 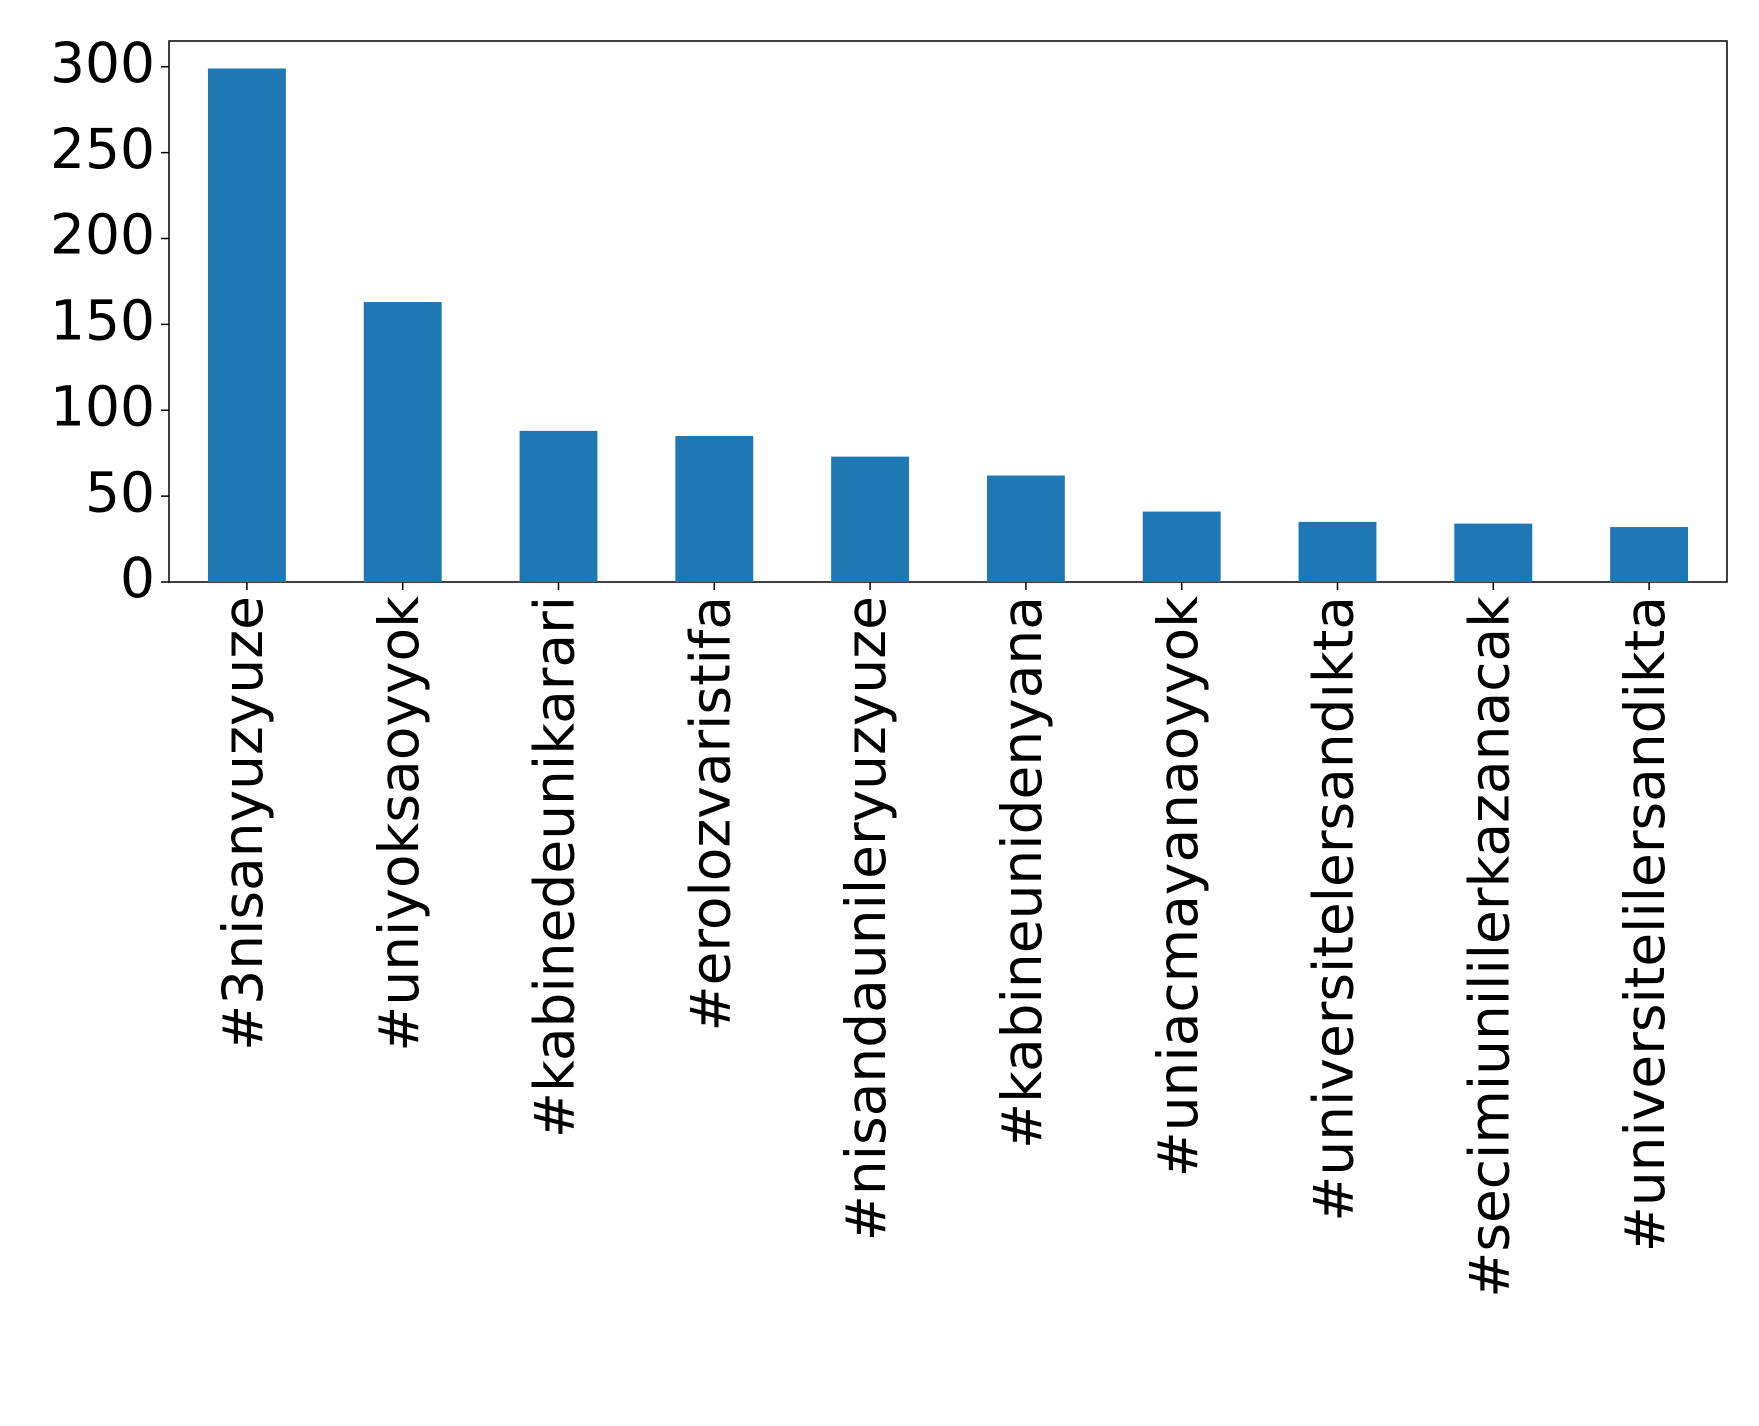 What do you see at coordinates (102, 406) in the screenshot?
I see `y-tick-label: 100` at bounding box center [102, 406].